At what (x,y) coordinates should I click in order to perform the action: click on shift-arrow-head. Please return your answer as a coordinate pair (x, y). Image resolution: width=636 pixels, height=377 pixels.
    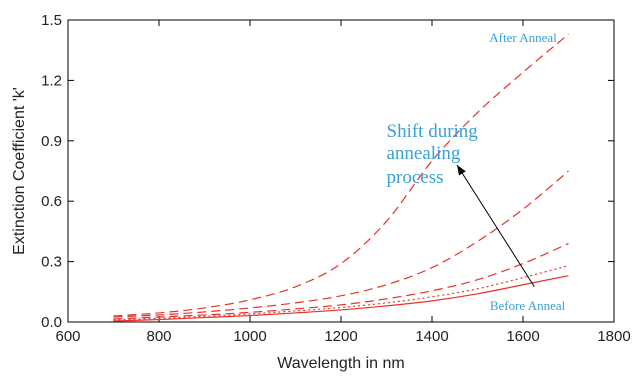
    Looking at the image, I should click on (461, 170).